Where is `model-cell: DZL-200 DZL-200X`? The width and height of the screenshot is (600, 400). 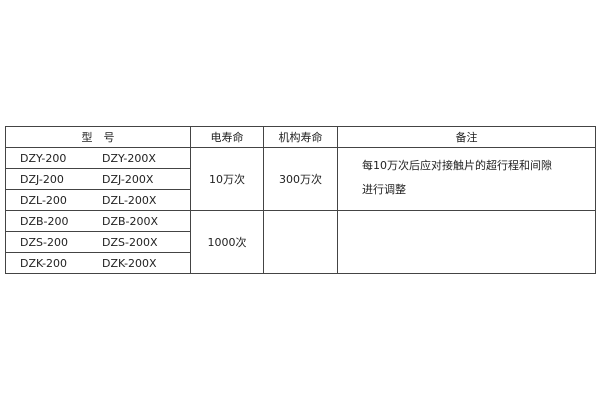
model-cell: DZL-200 DZL-200X is located at coordinates (98, 200).